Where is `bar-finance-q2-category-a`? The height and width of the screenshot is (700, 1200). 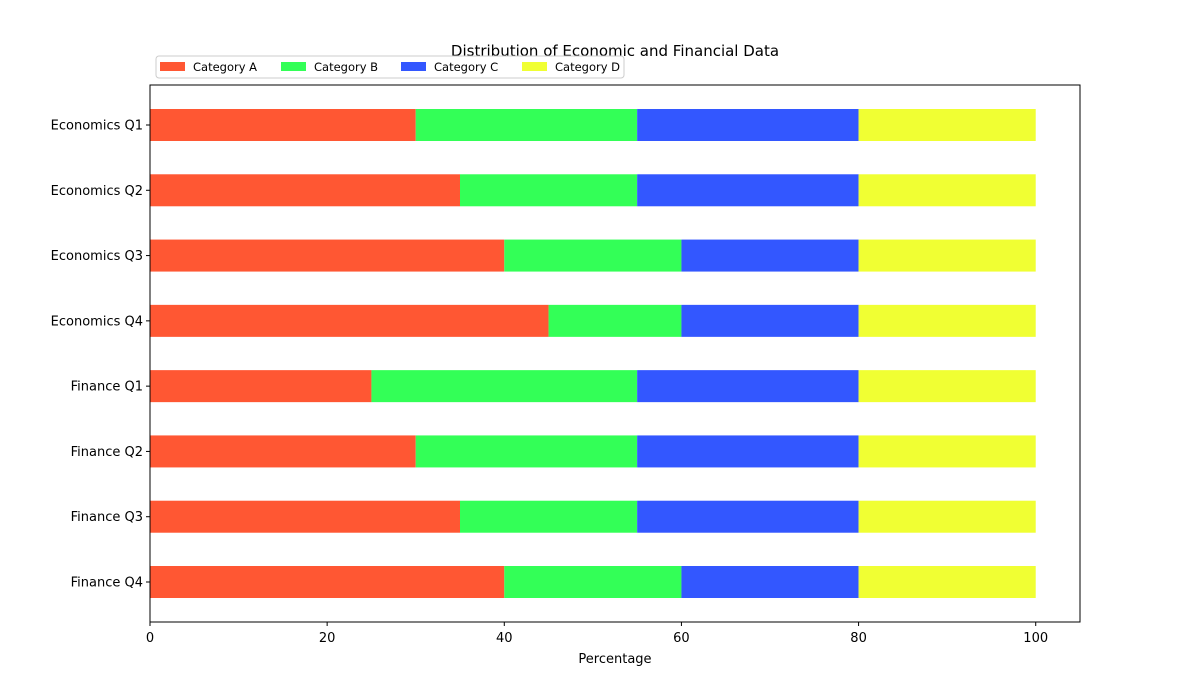 bar-finance-q2-category-a is located at coordinates (283, 451).